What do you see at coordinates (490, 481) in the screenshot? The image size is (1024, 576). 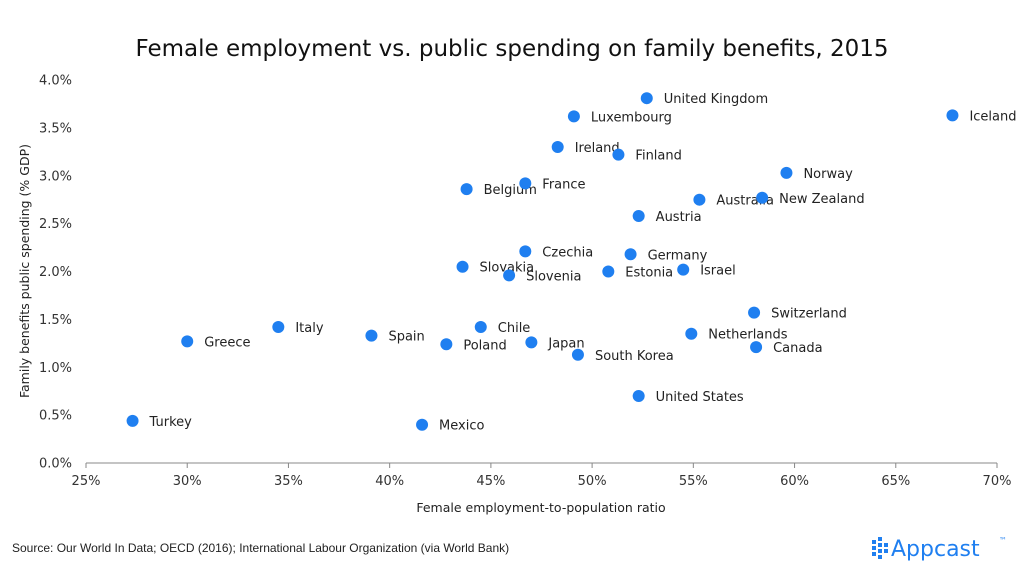 I see `x-tick-label: 45%` at bounding box center [490, 481].